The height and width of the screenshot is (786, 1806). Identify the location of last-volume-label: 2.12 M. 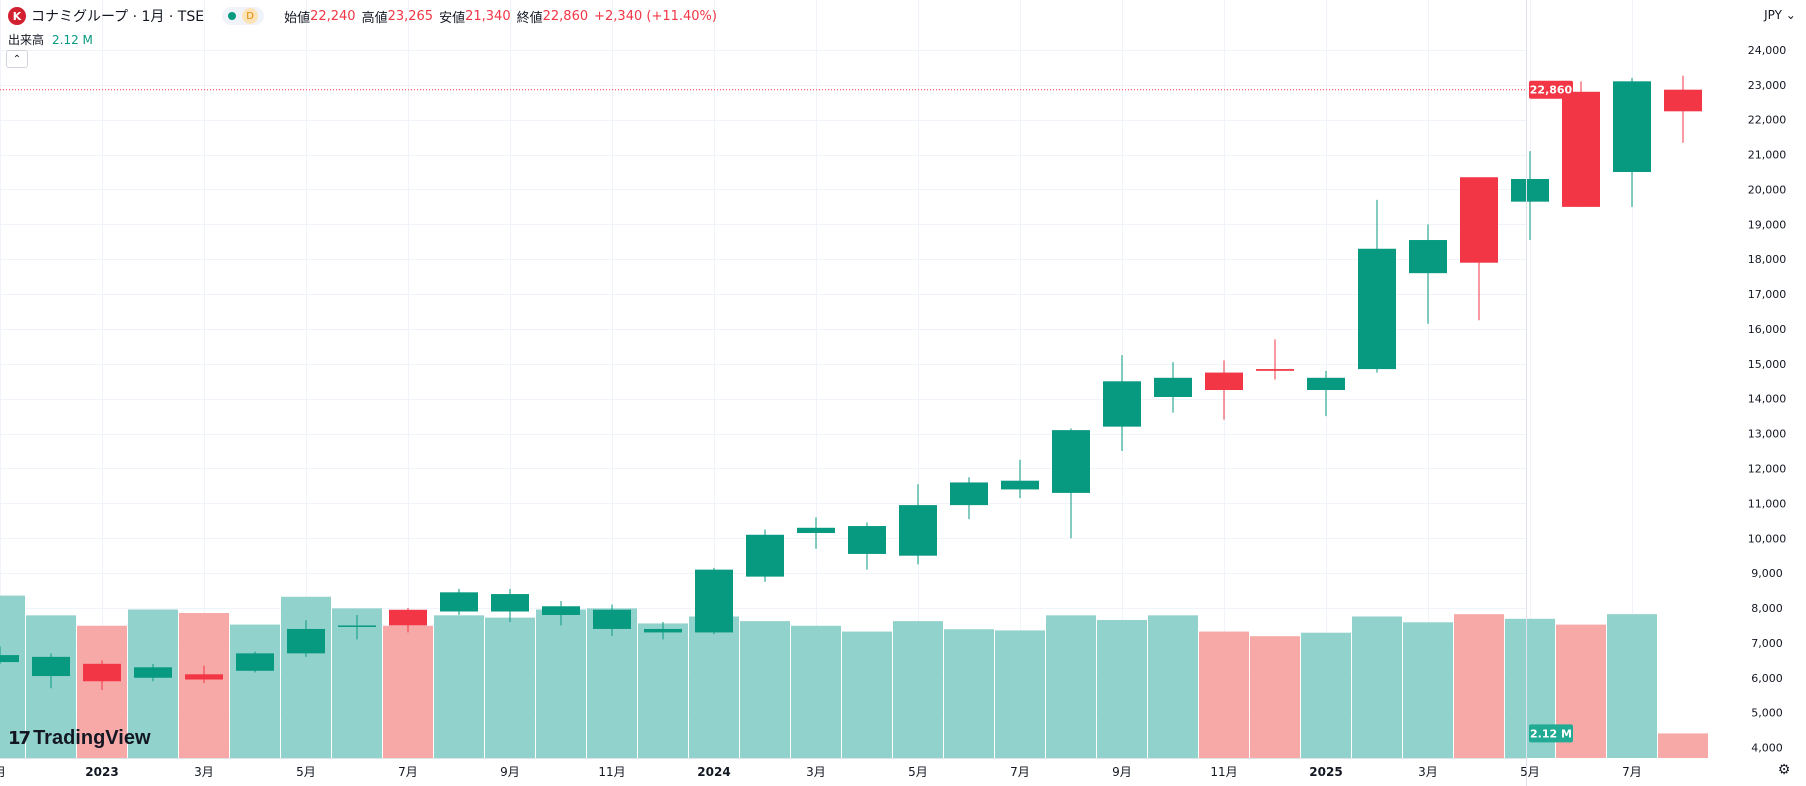
(1551, 733).